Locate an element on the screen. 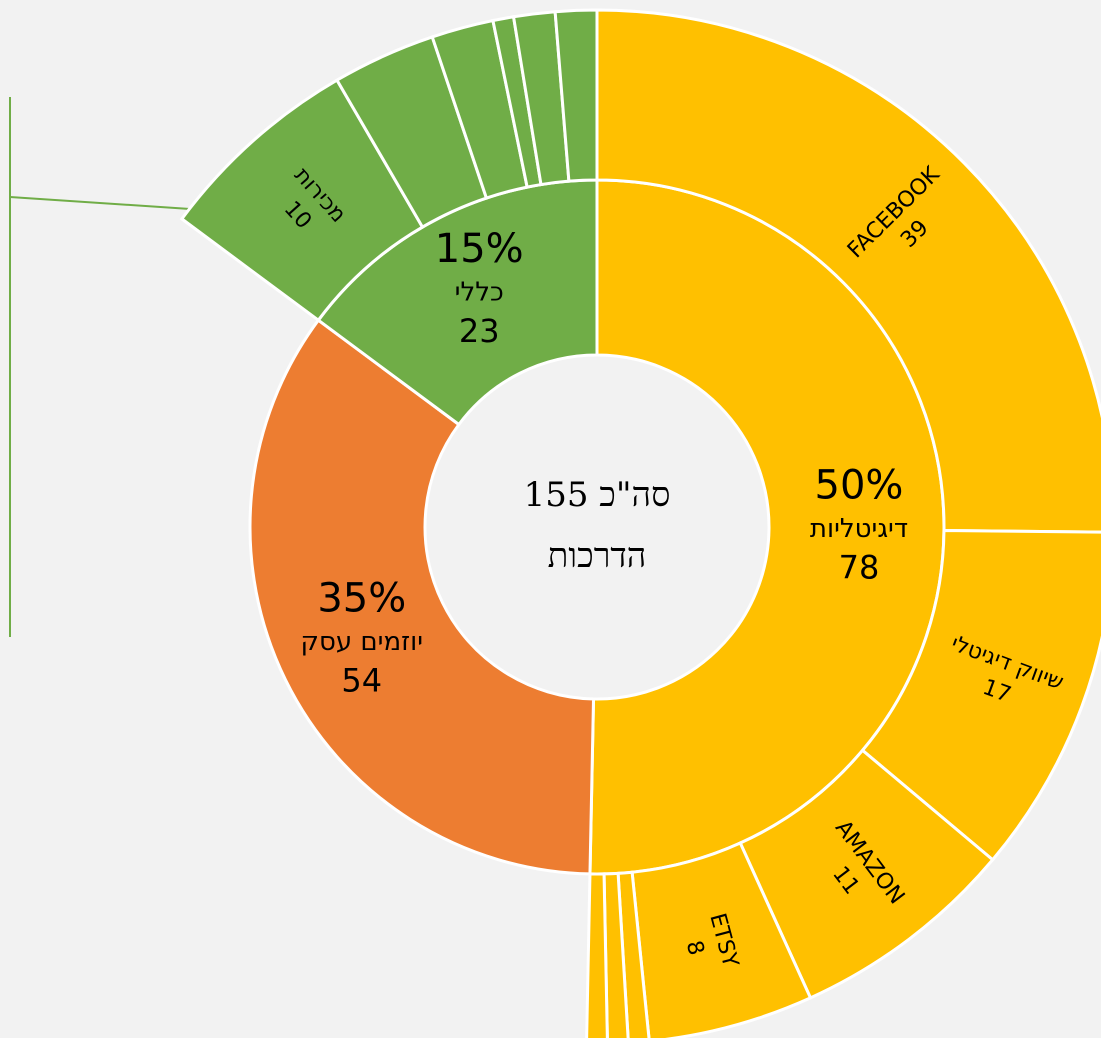  percent-label: 50% is located at coordinates (859, 486).